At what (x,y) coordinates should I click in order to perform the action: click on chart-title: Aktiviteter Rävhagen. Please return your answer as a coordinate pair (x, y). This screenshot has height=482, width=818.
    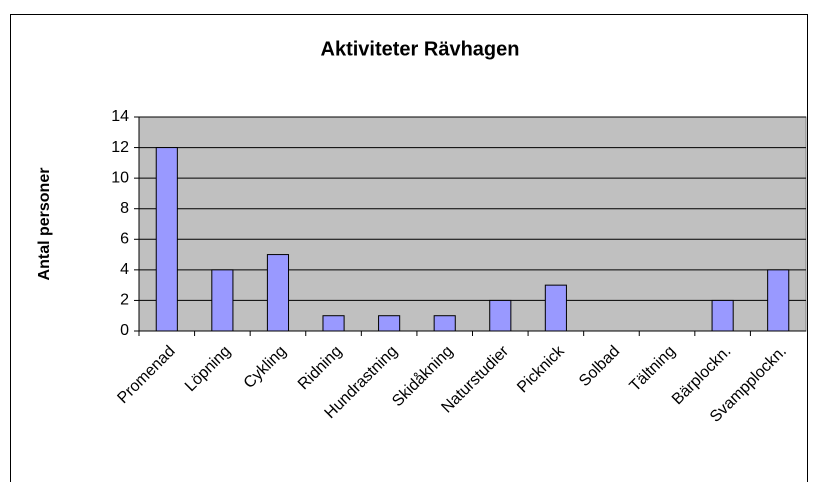
    Looking at the image, I should click on (420, 49).